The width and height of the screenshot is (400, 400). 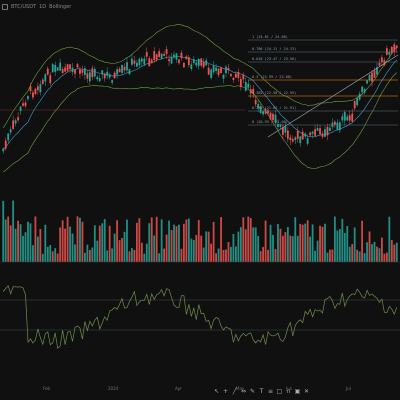 What do you see at coordinates (270, 37) in the screenshot?
I see `fib-level-label: 1 (24.81 / 24.88)` at bounding box center [270, 37].